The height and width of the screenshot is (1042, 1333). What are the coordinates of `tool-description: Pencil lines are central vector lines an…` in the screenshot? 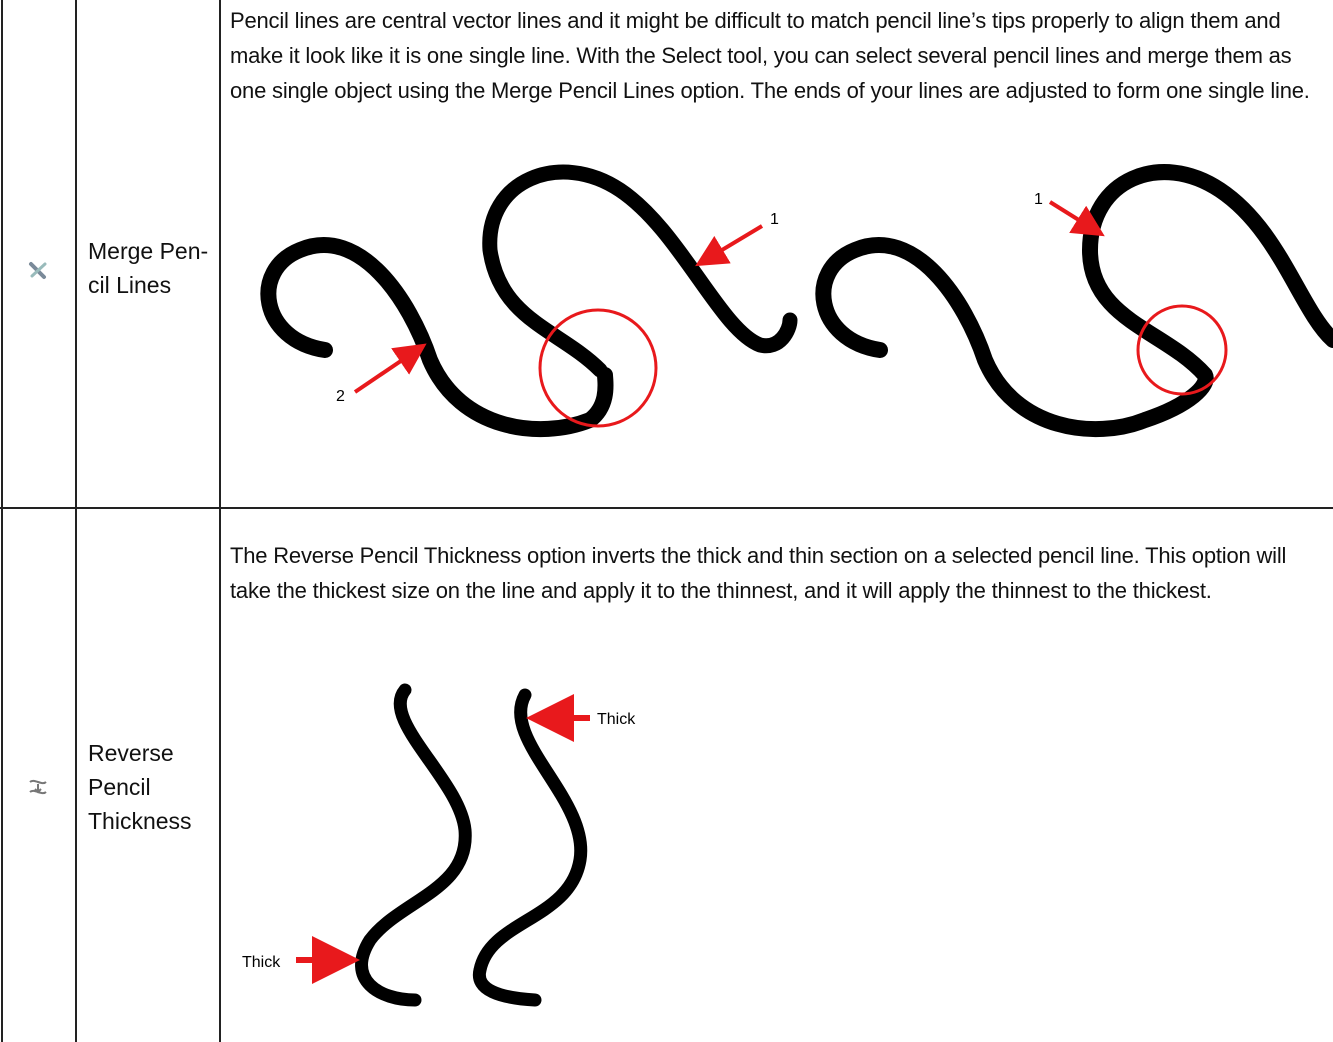 It's located at (770, 55).